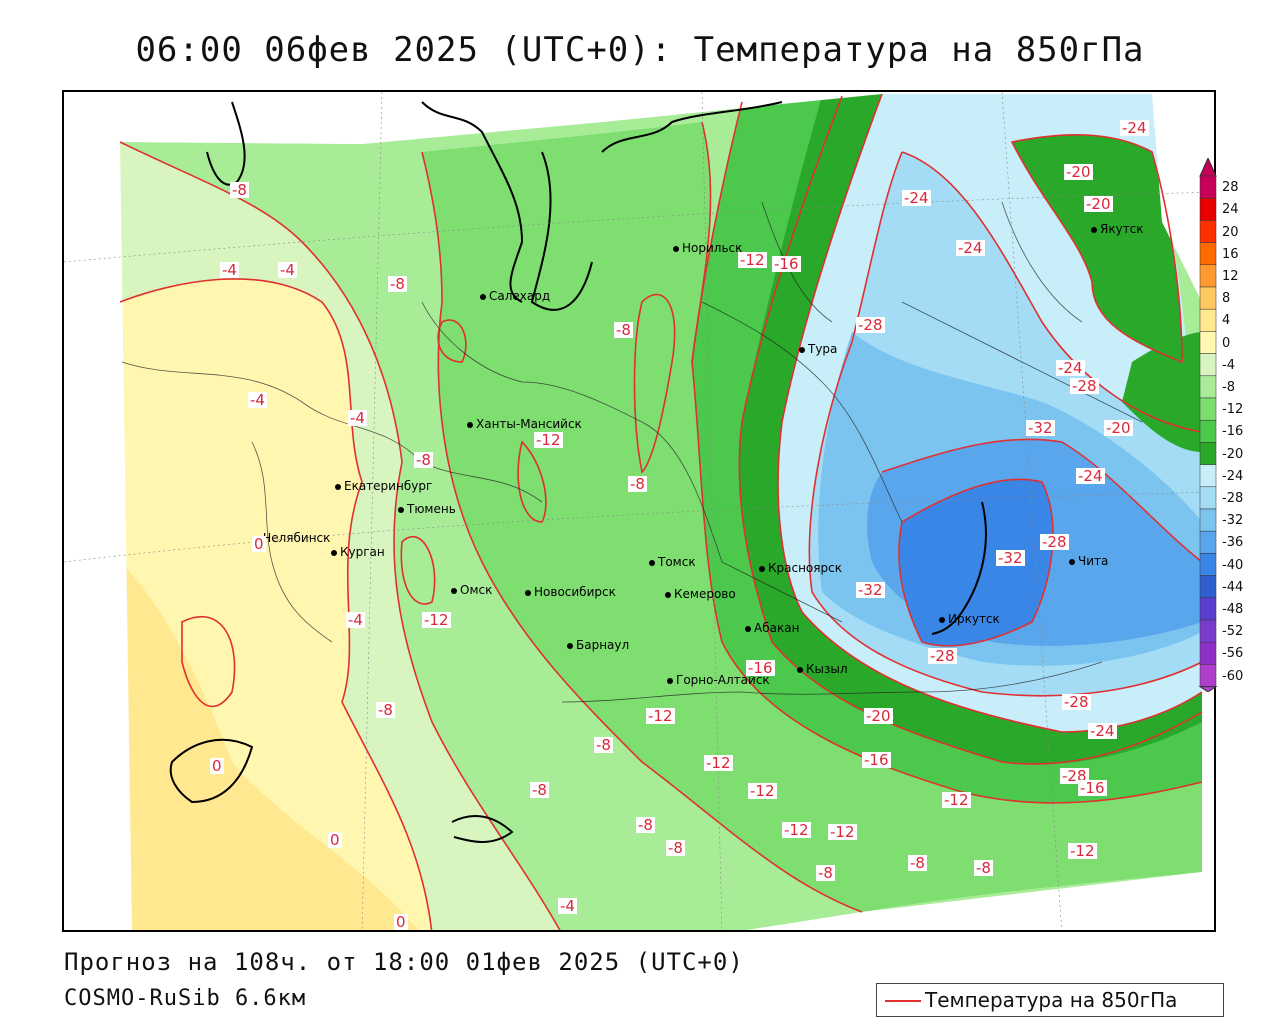 The image size is (1280, 1024). I want to click on colorbar-tick-label: -8, so click(1228, 387).